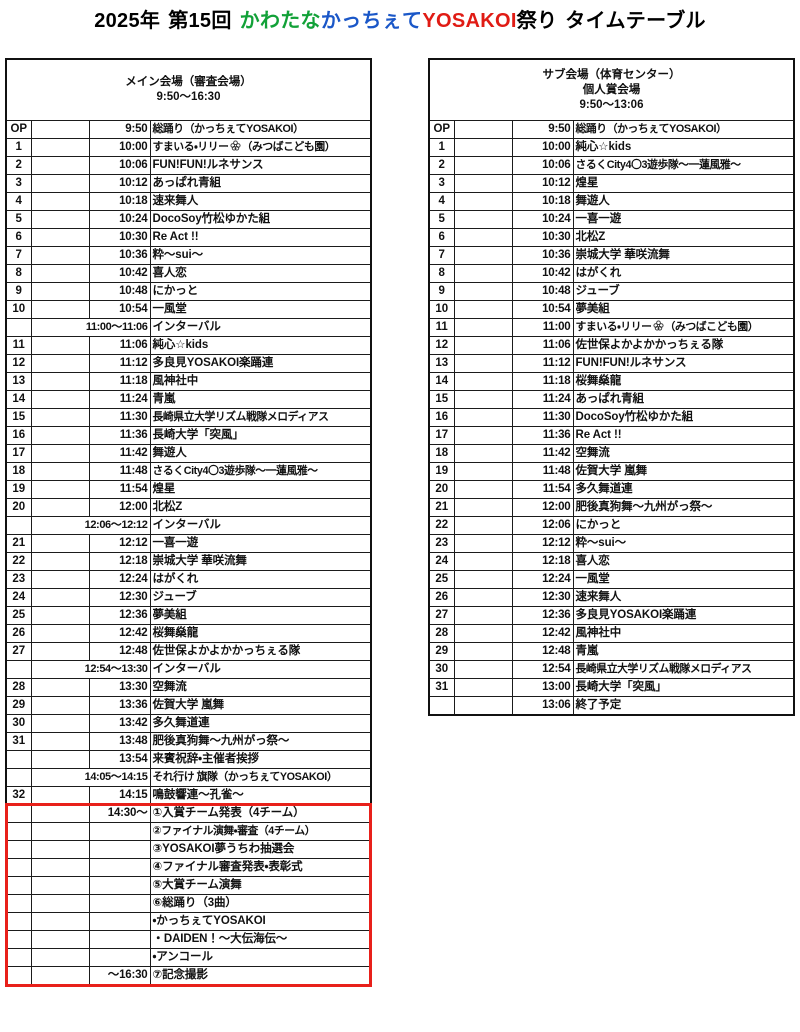 Image resolution: width=800 pixels, height=1032 pixels. I want to click on table-row: 13:54 来賓祝辞・主催者挨拶, so click(188, 759).